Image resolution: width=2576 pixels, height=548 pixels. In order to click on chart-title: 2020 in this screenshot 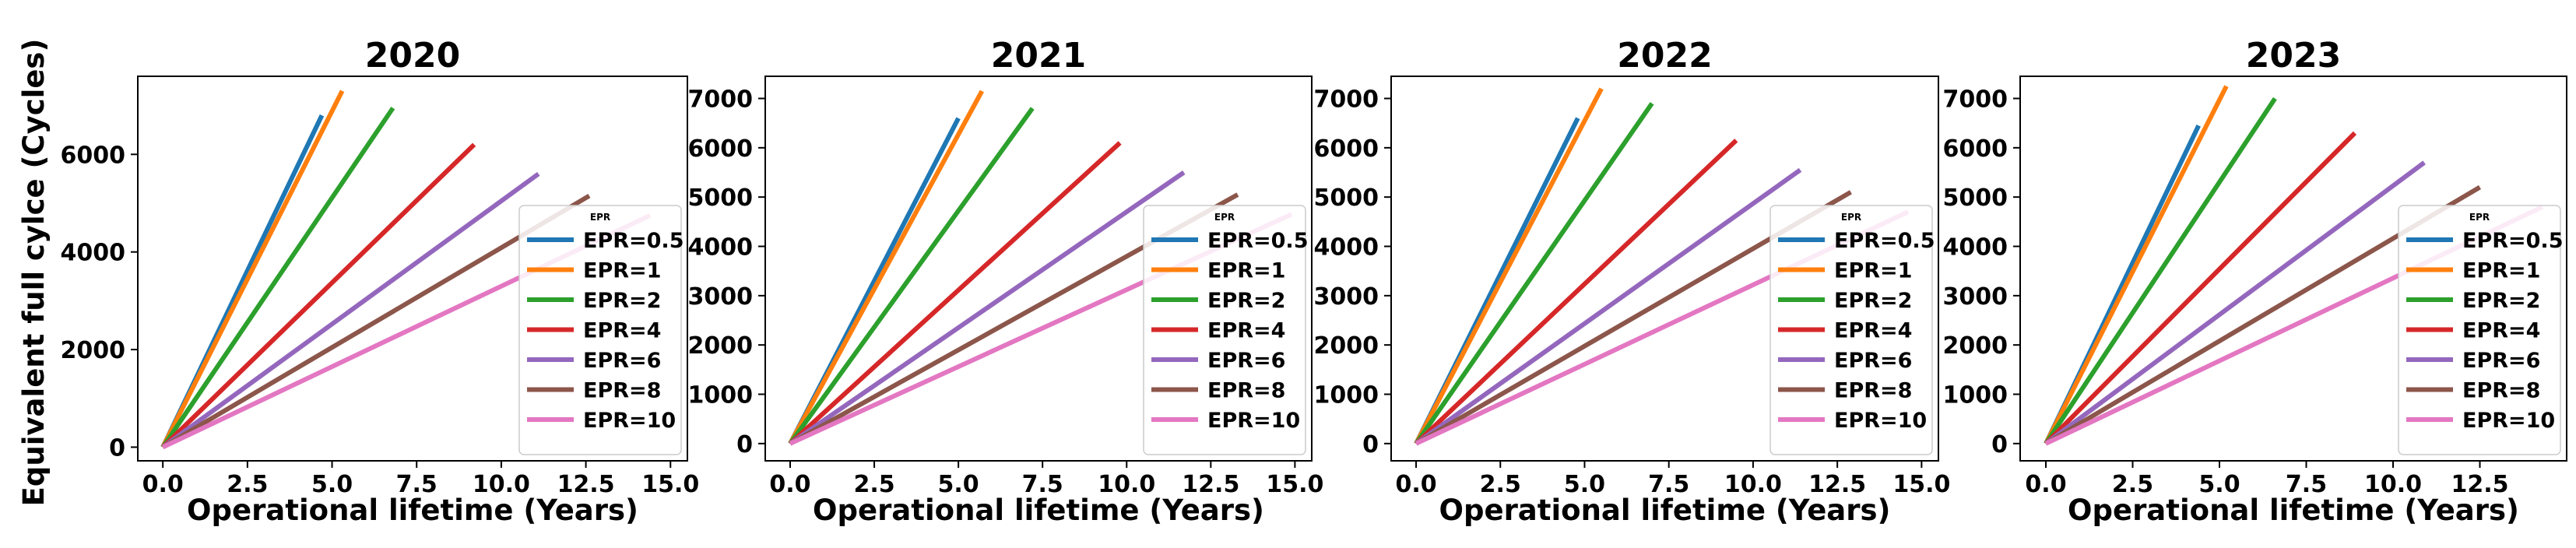, I will do `click(413, 56)`.